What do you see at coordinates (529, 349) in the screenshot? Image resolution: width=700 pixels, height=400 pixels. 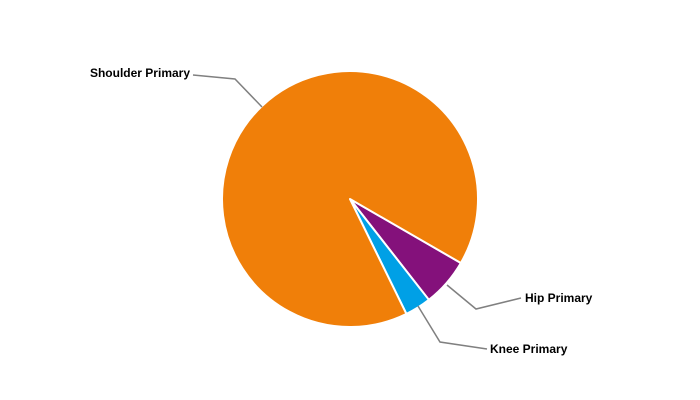 I see `slice-label: Knee Primary` at bounding box center [529, 349].